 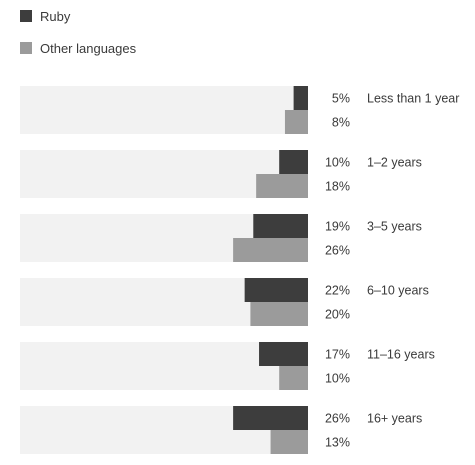 I want to click on value-label-ruby: 10%, so click(x=337, y=163).